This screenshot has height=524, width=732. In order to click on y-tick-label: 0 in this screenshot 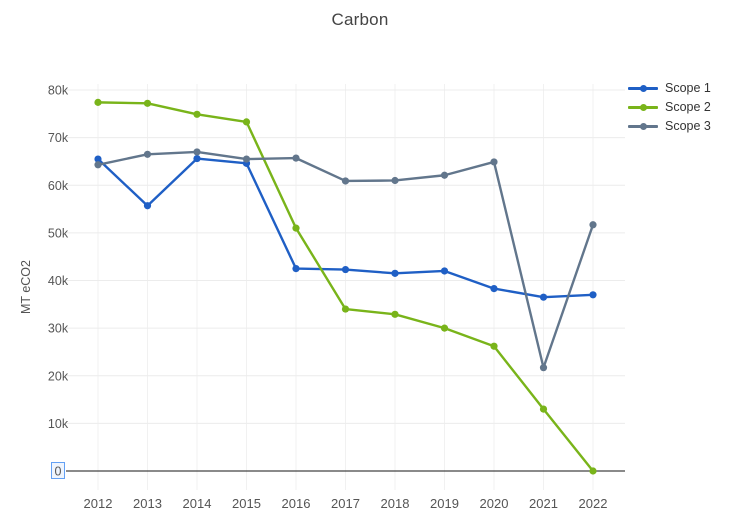, I will do `click(58, 472)`.